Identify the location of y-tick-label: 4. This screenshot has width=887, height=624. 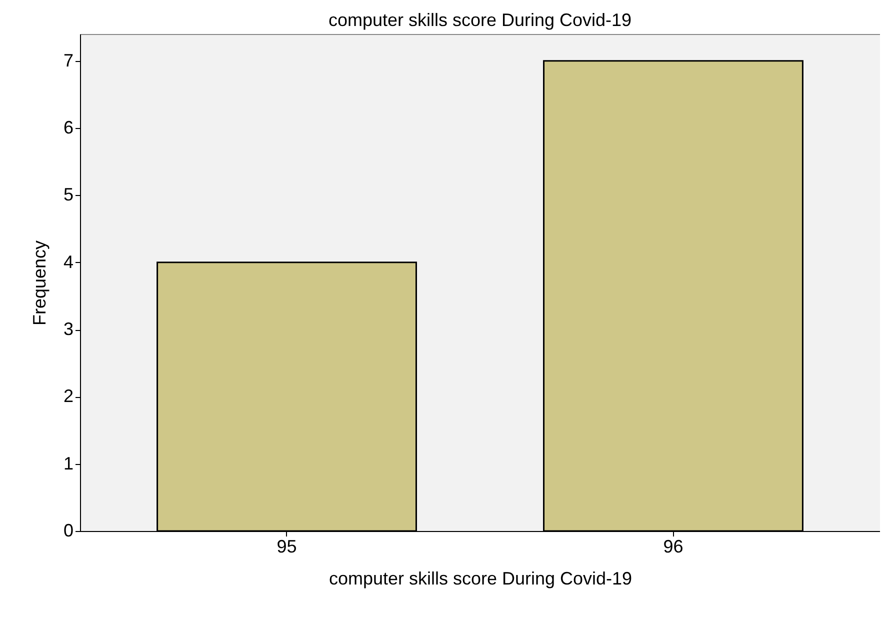
(68, 262).